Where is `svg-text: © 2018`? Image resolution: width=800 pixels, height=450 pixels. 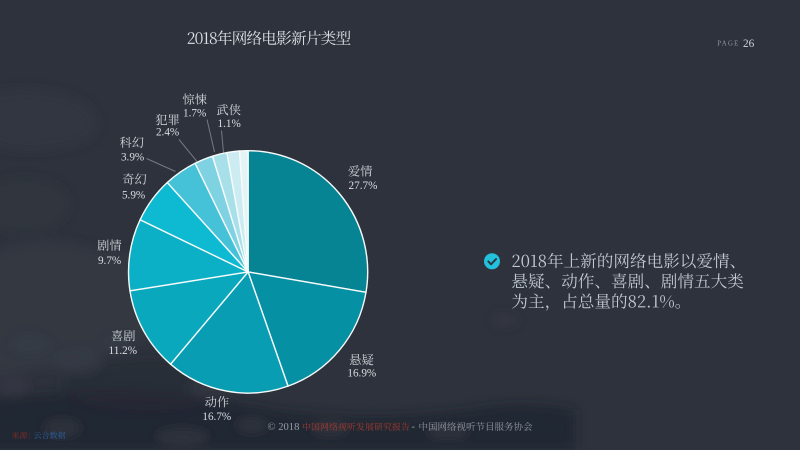 svg-text: © 2018 is located at coordinates (284, 427).